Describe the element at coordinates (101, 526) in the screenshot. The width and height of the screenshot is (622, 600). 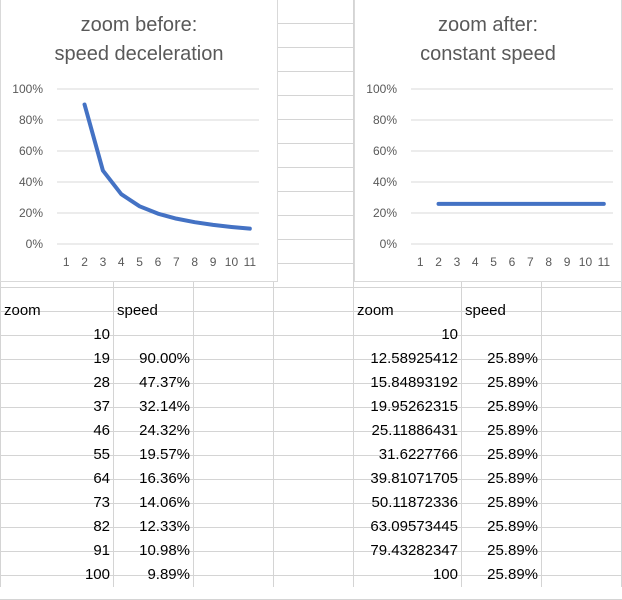
I see `cell-zoom: 82` at that location.